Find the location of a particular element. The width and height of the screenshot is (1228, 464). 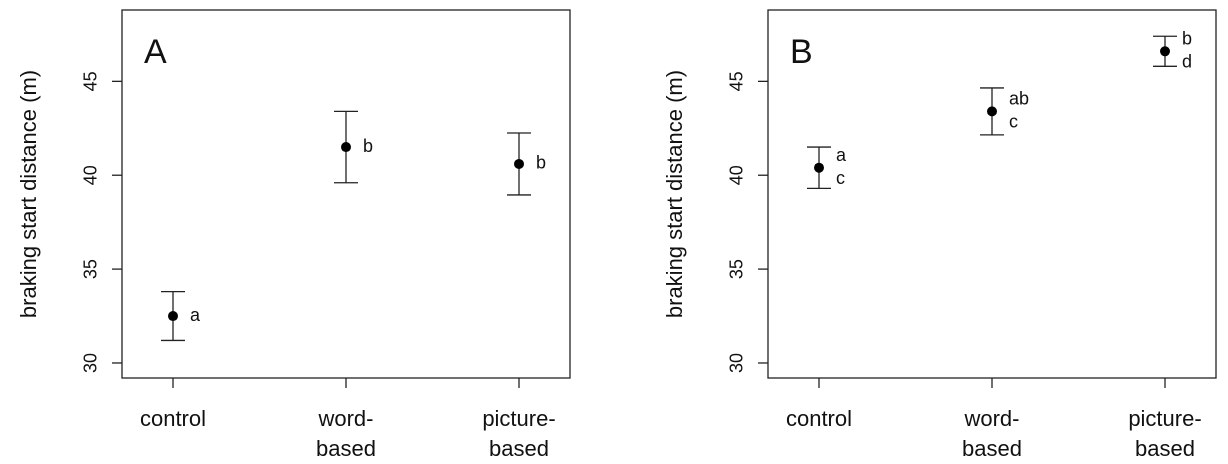

significance-letter: d is located at coordinates (1187, 62).